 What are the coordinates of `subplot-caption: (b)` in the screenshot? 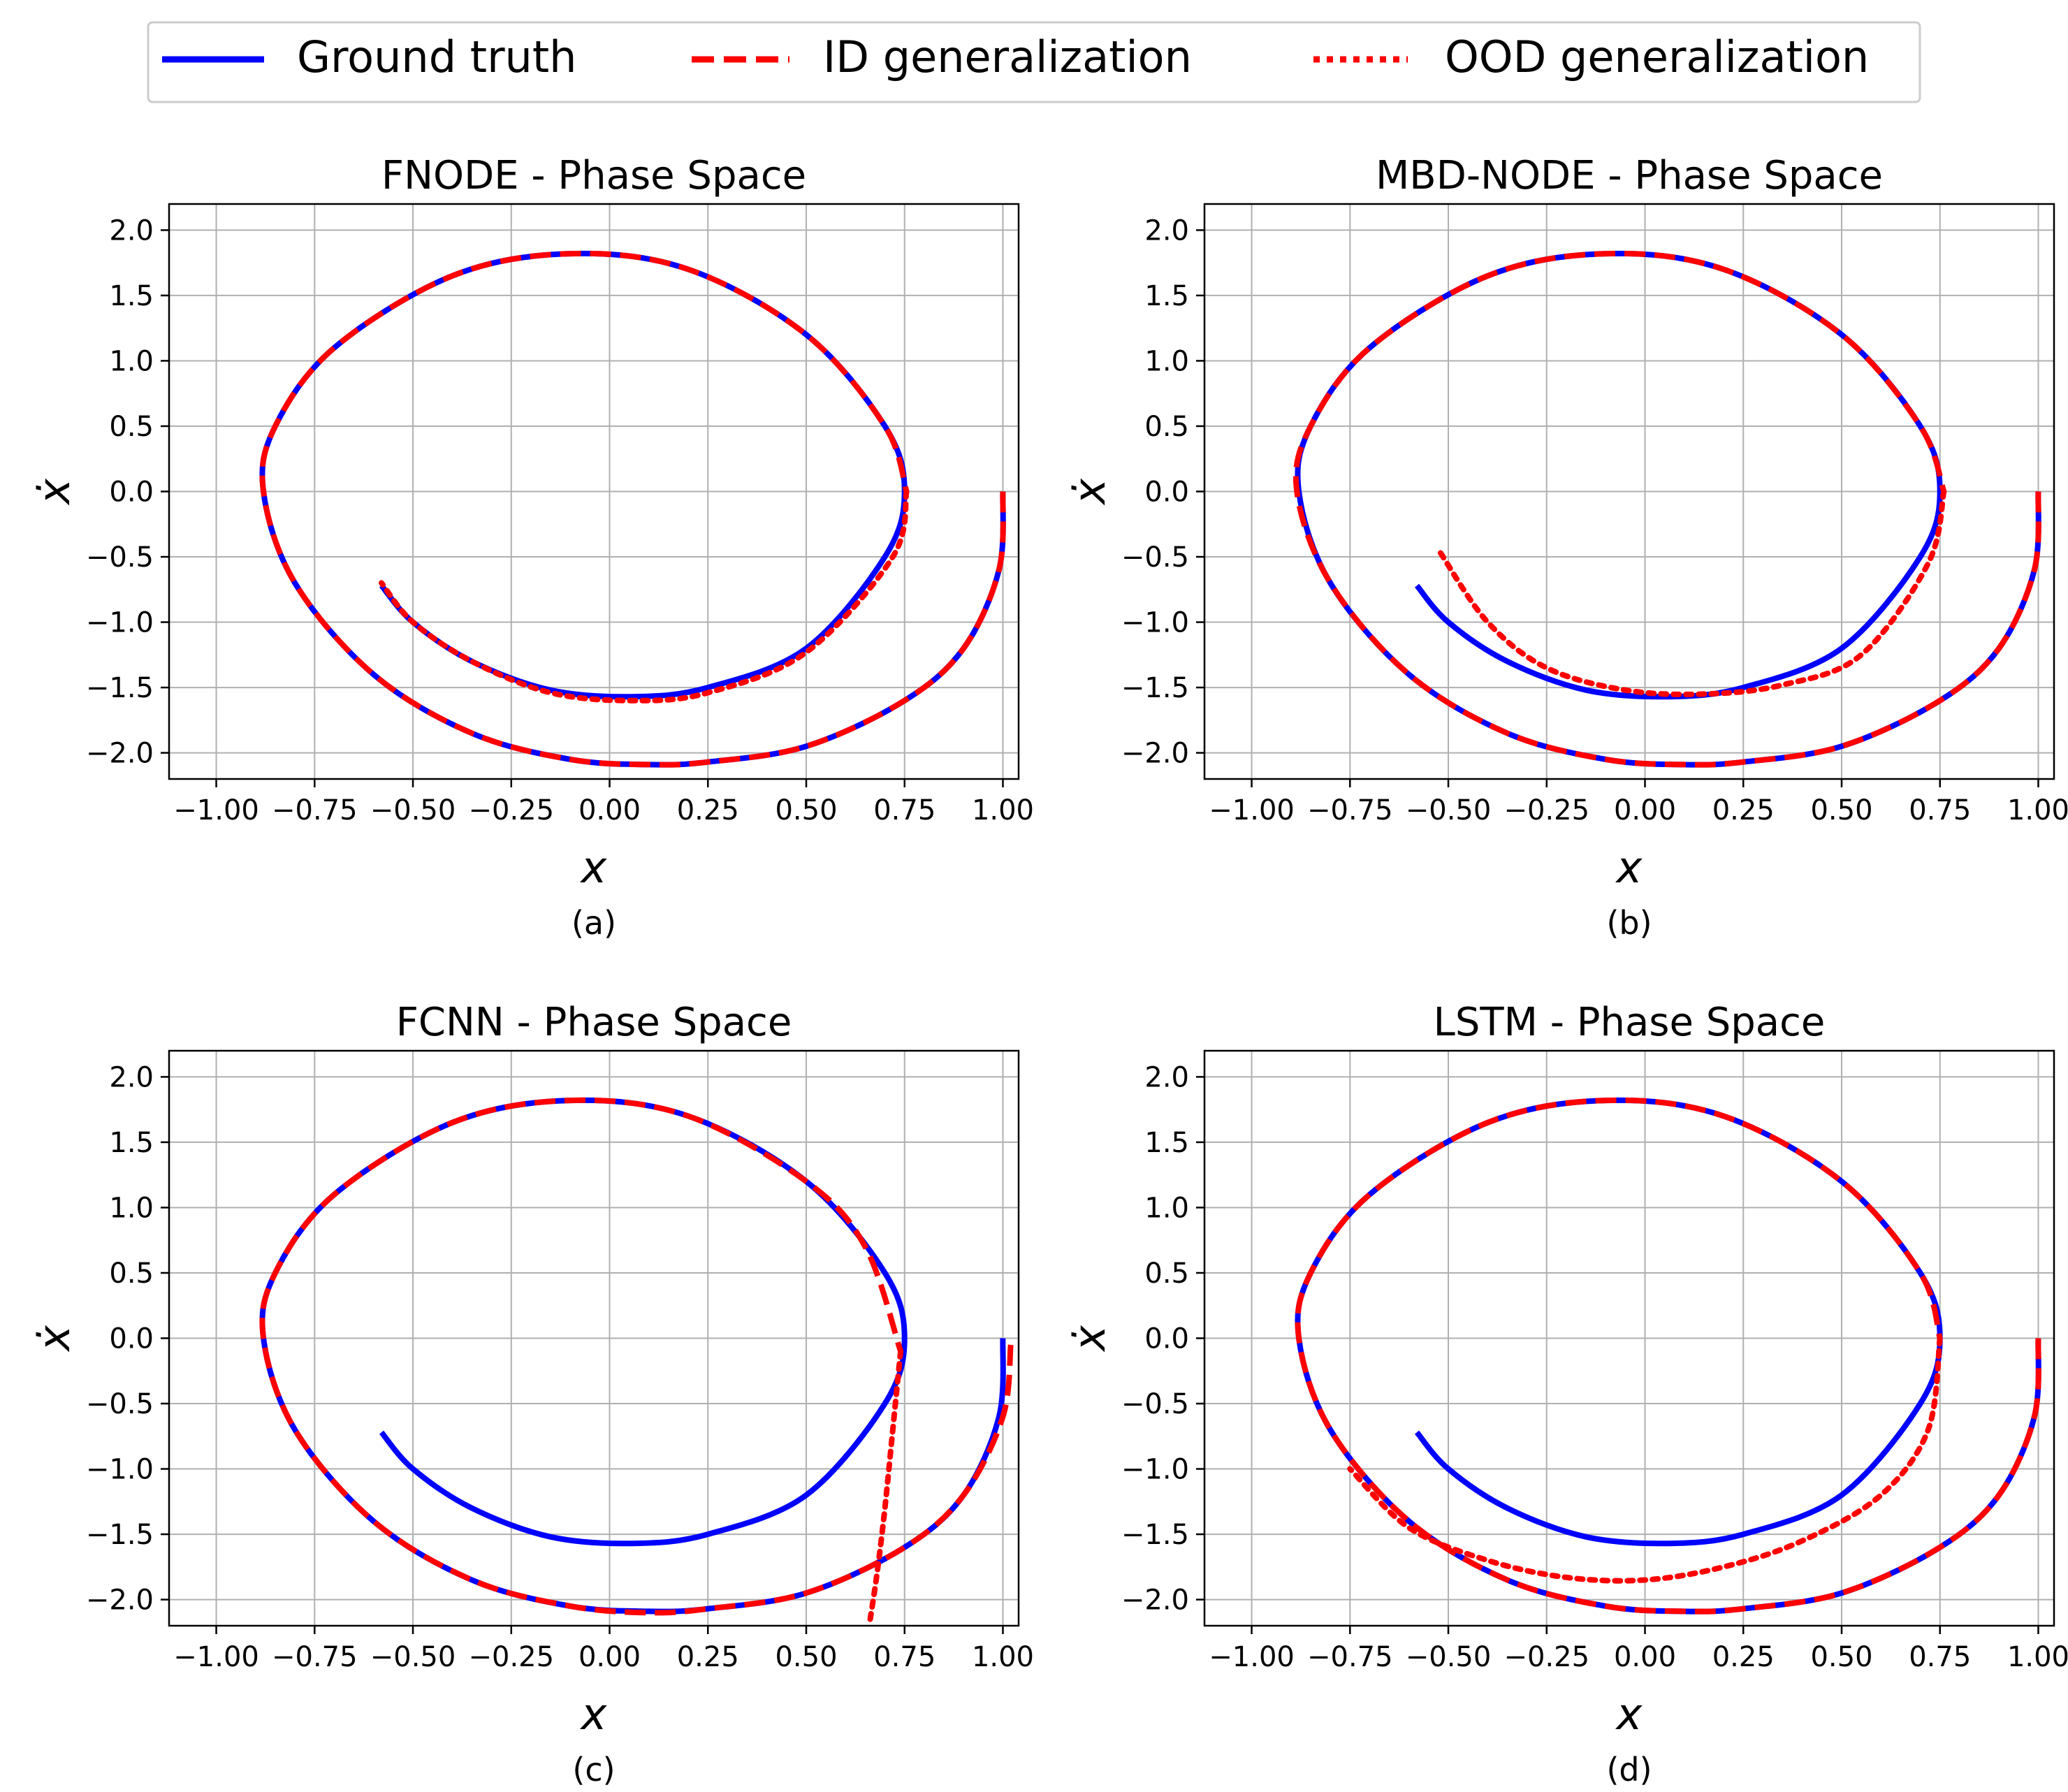 It's located at (1629, 923).